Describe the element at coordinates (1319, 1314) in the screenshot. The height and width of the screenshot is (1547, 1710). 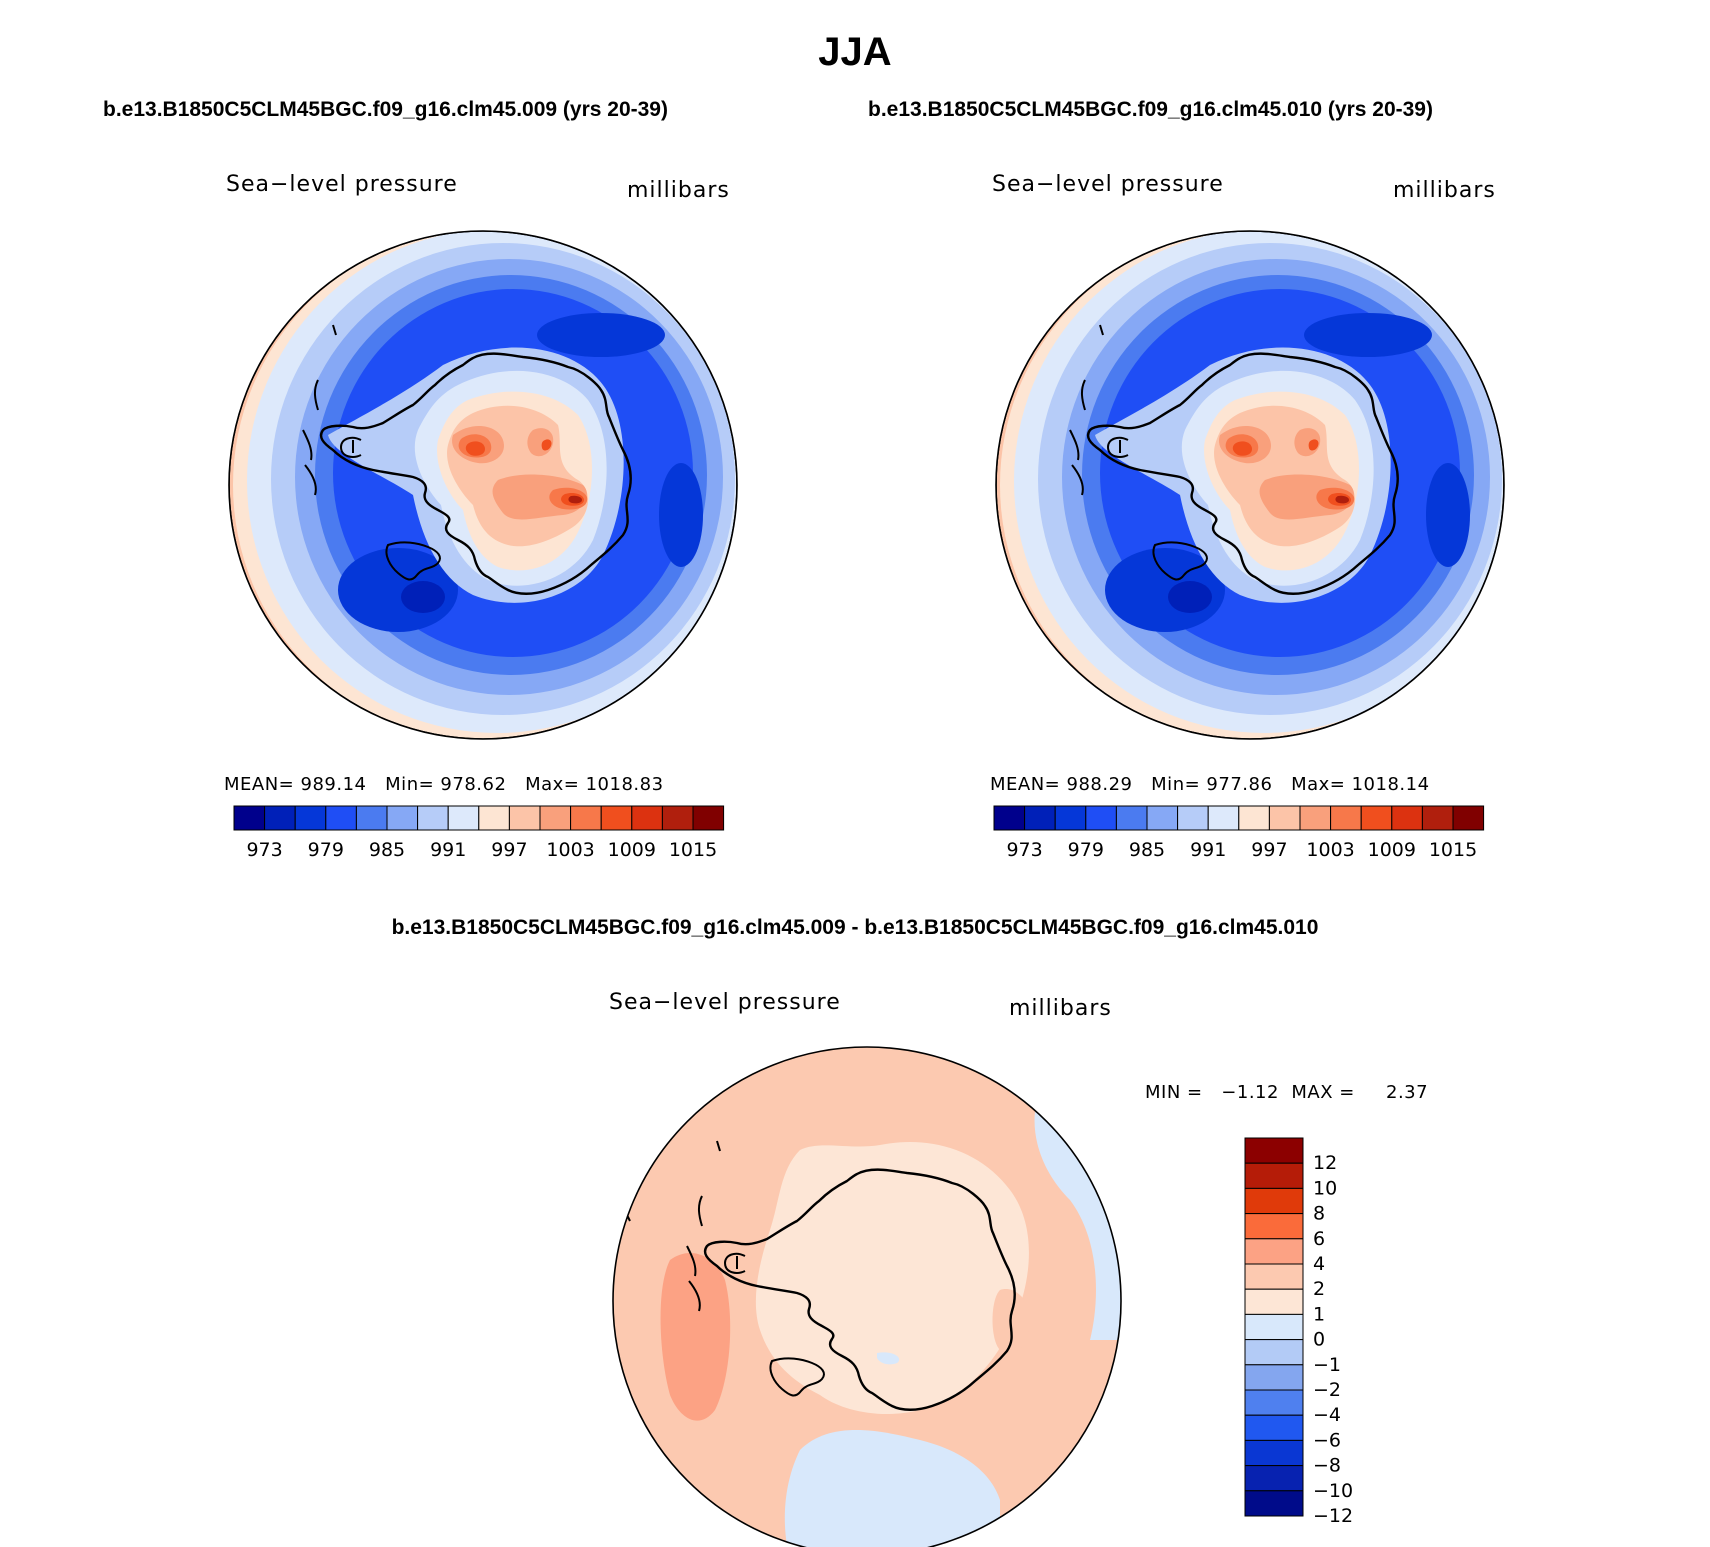
I see `difference-colorbar-tick-label: 1` at that location.